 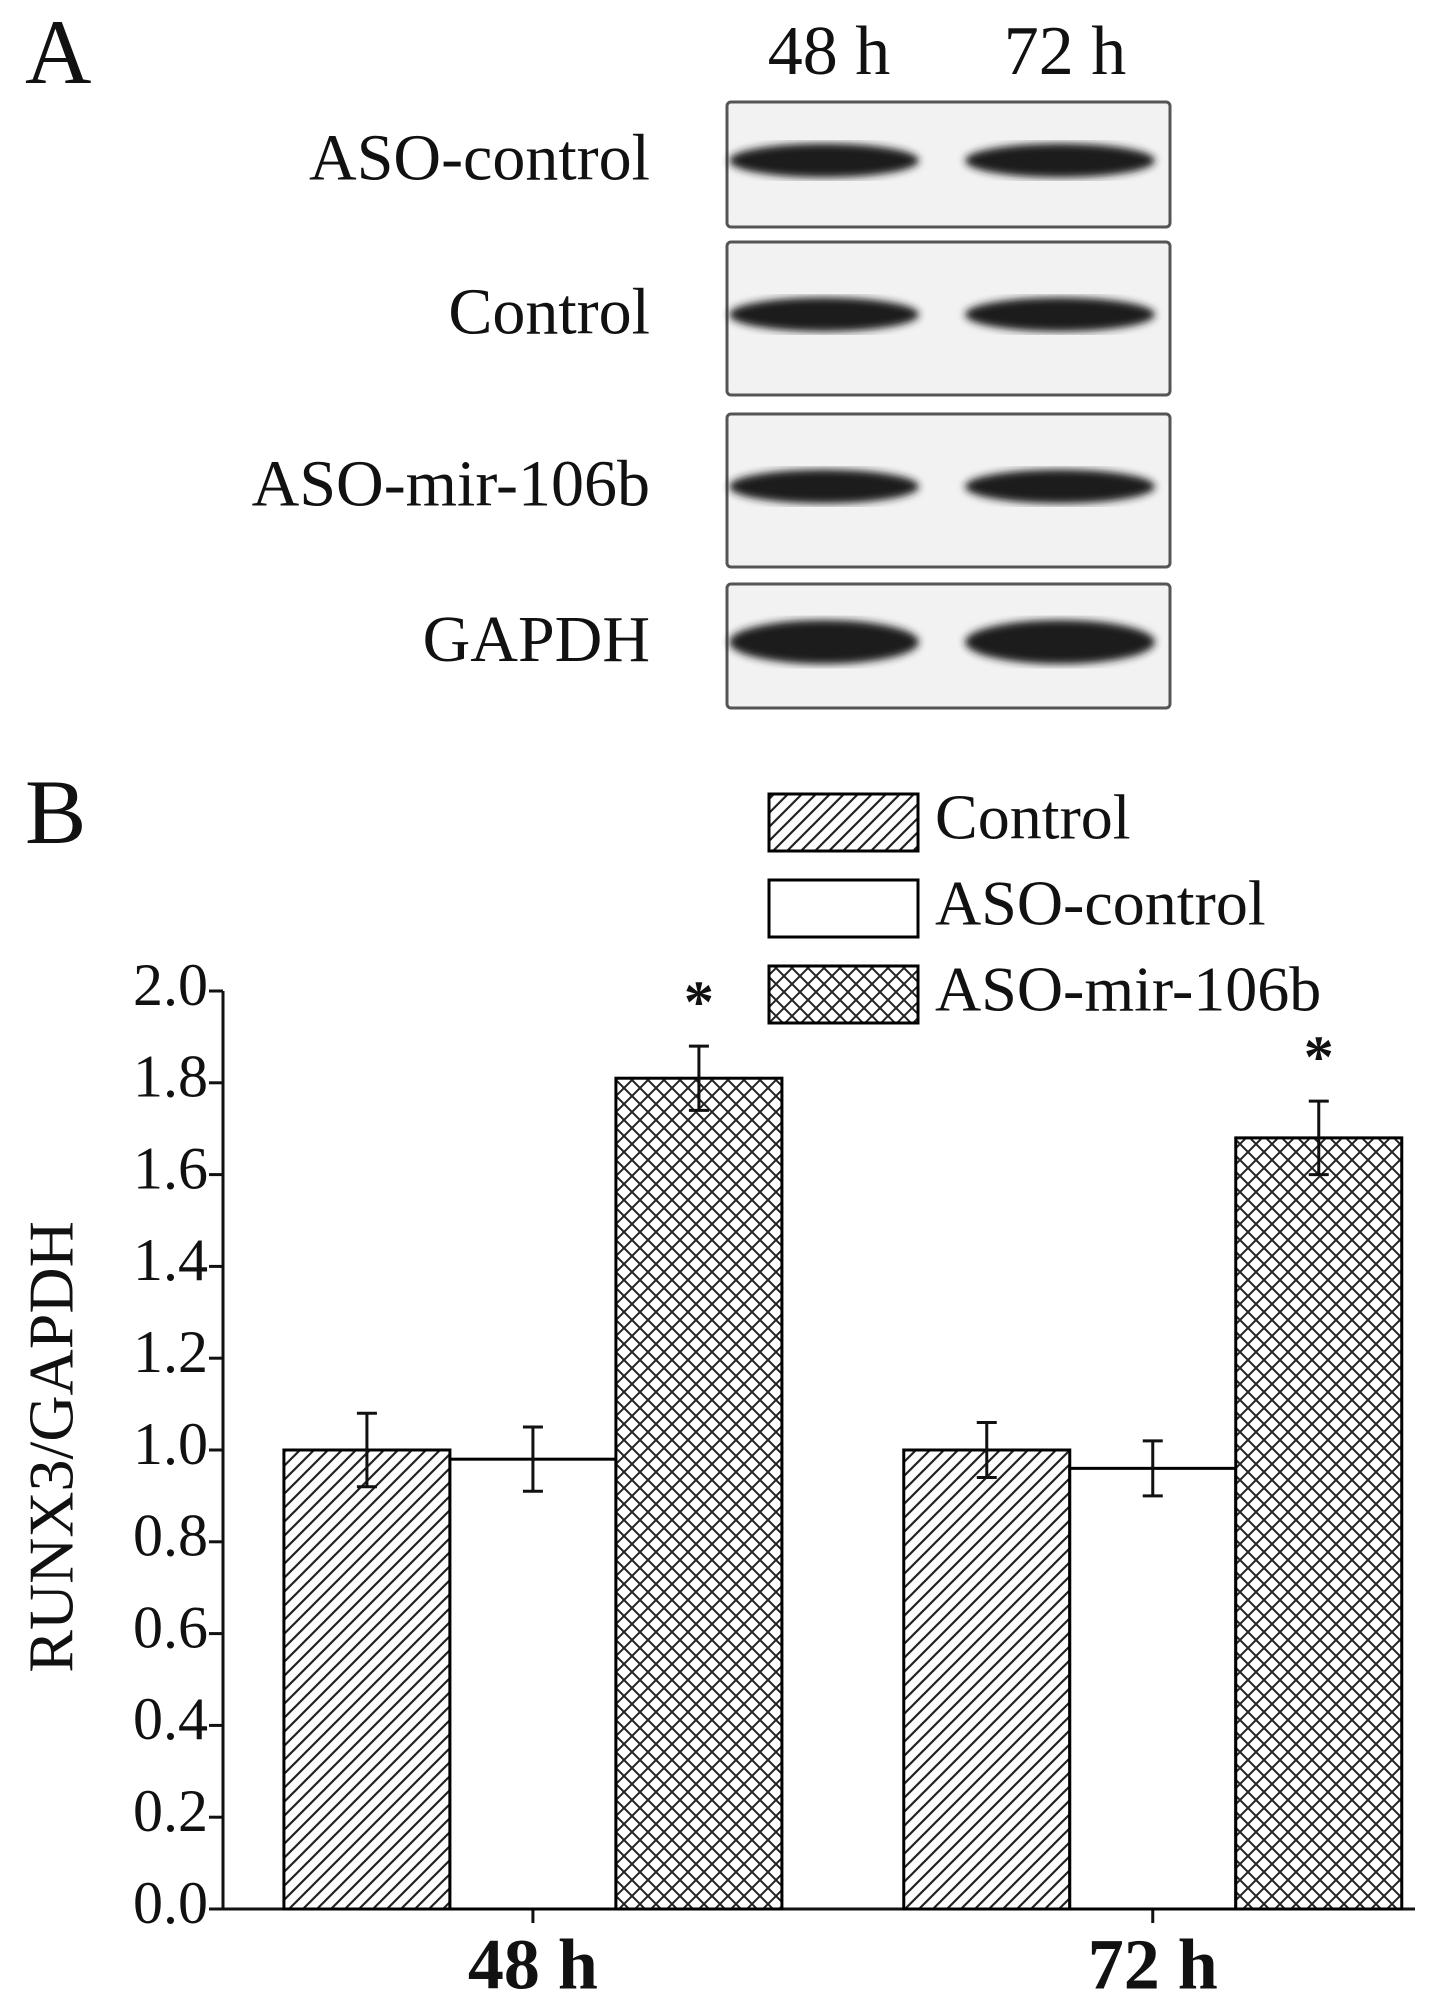 I want to click on y-tick-label: 0.2, so click(x=170, y=1811).